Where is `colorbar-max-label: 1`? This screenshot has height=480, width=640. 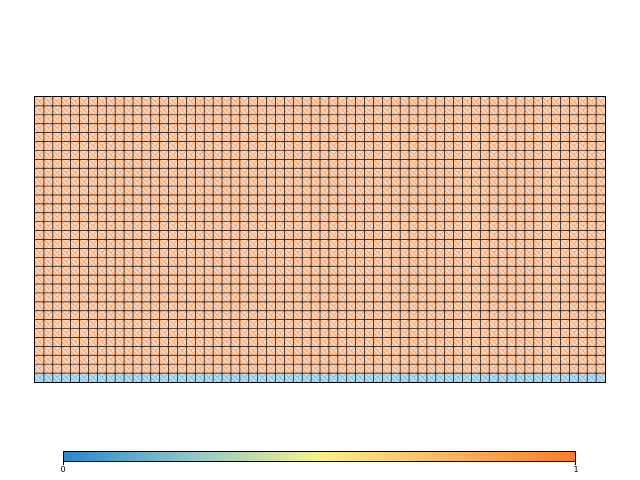
colorbar-max-label: 1 is located at coordinates (576, 469).